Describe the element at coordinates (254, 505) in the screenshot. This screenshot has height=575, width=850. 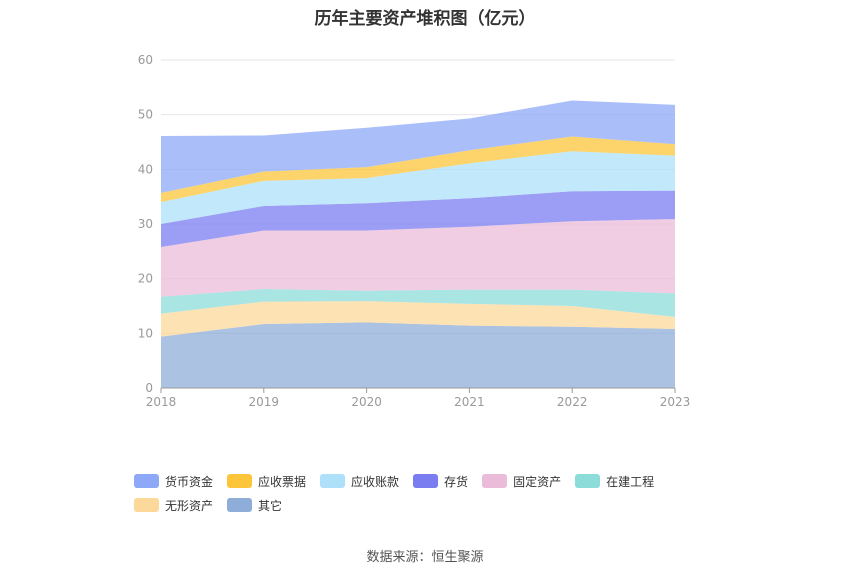
I see `legend-item: 其它` at that location.